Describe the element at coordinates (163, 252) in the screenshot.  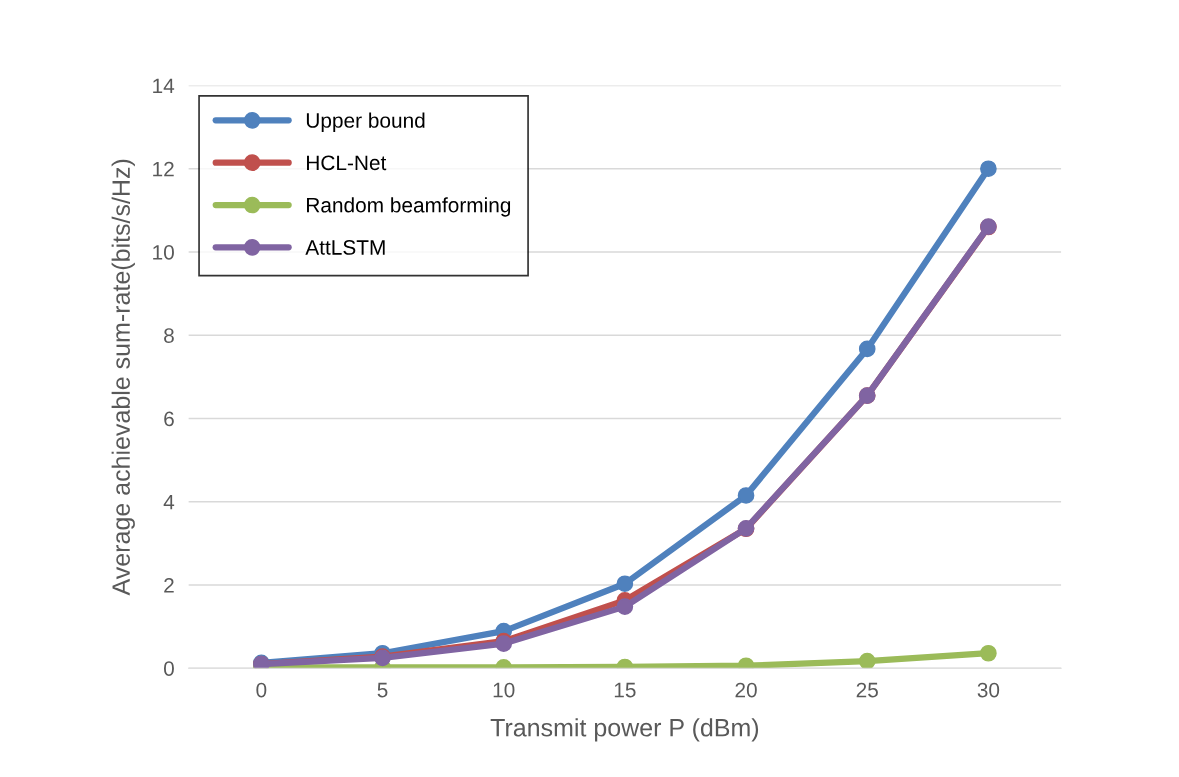
I see `y-tick-label: 10` at that location.